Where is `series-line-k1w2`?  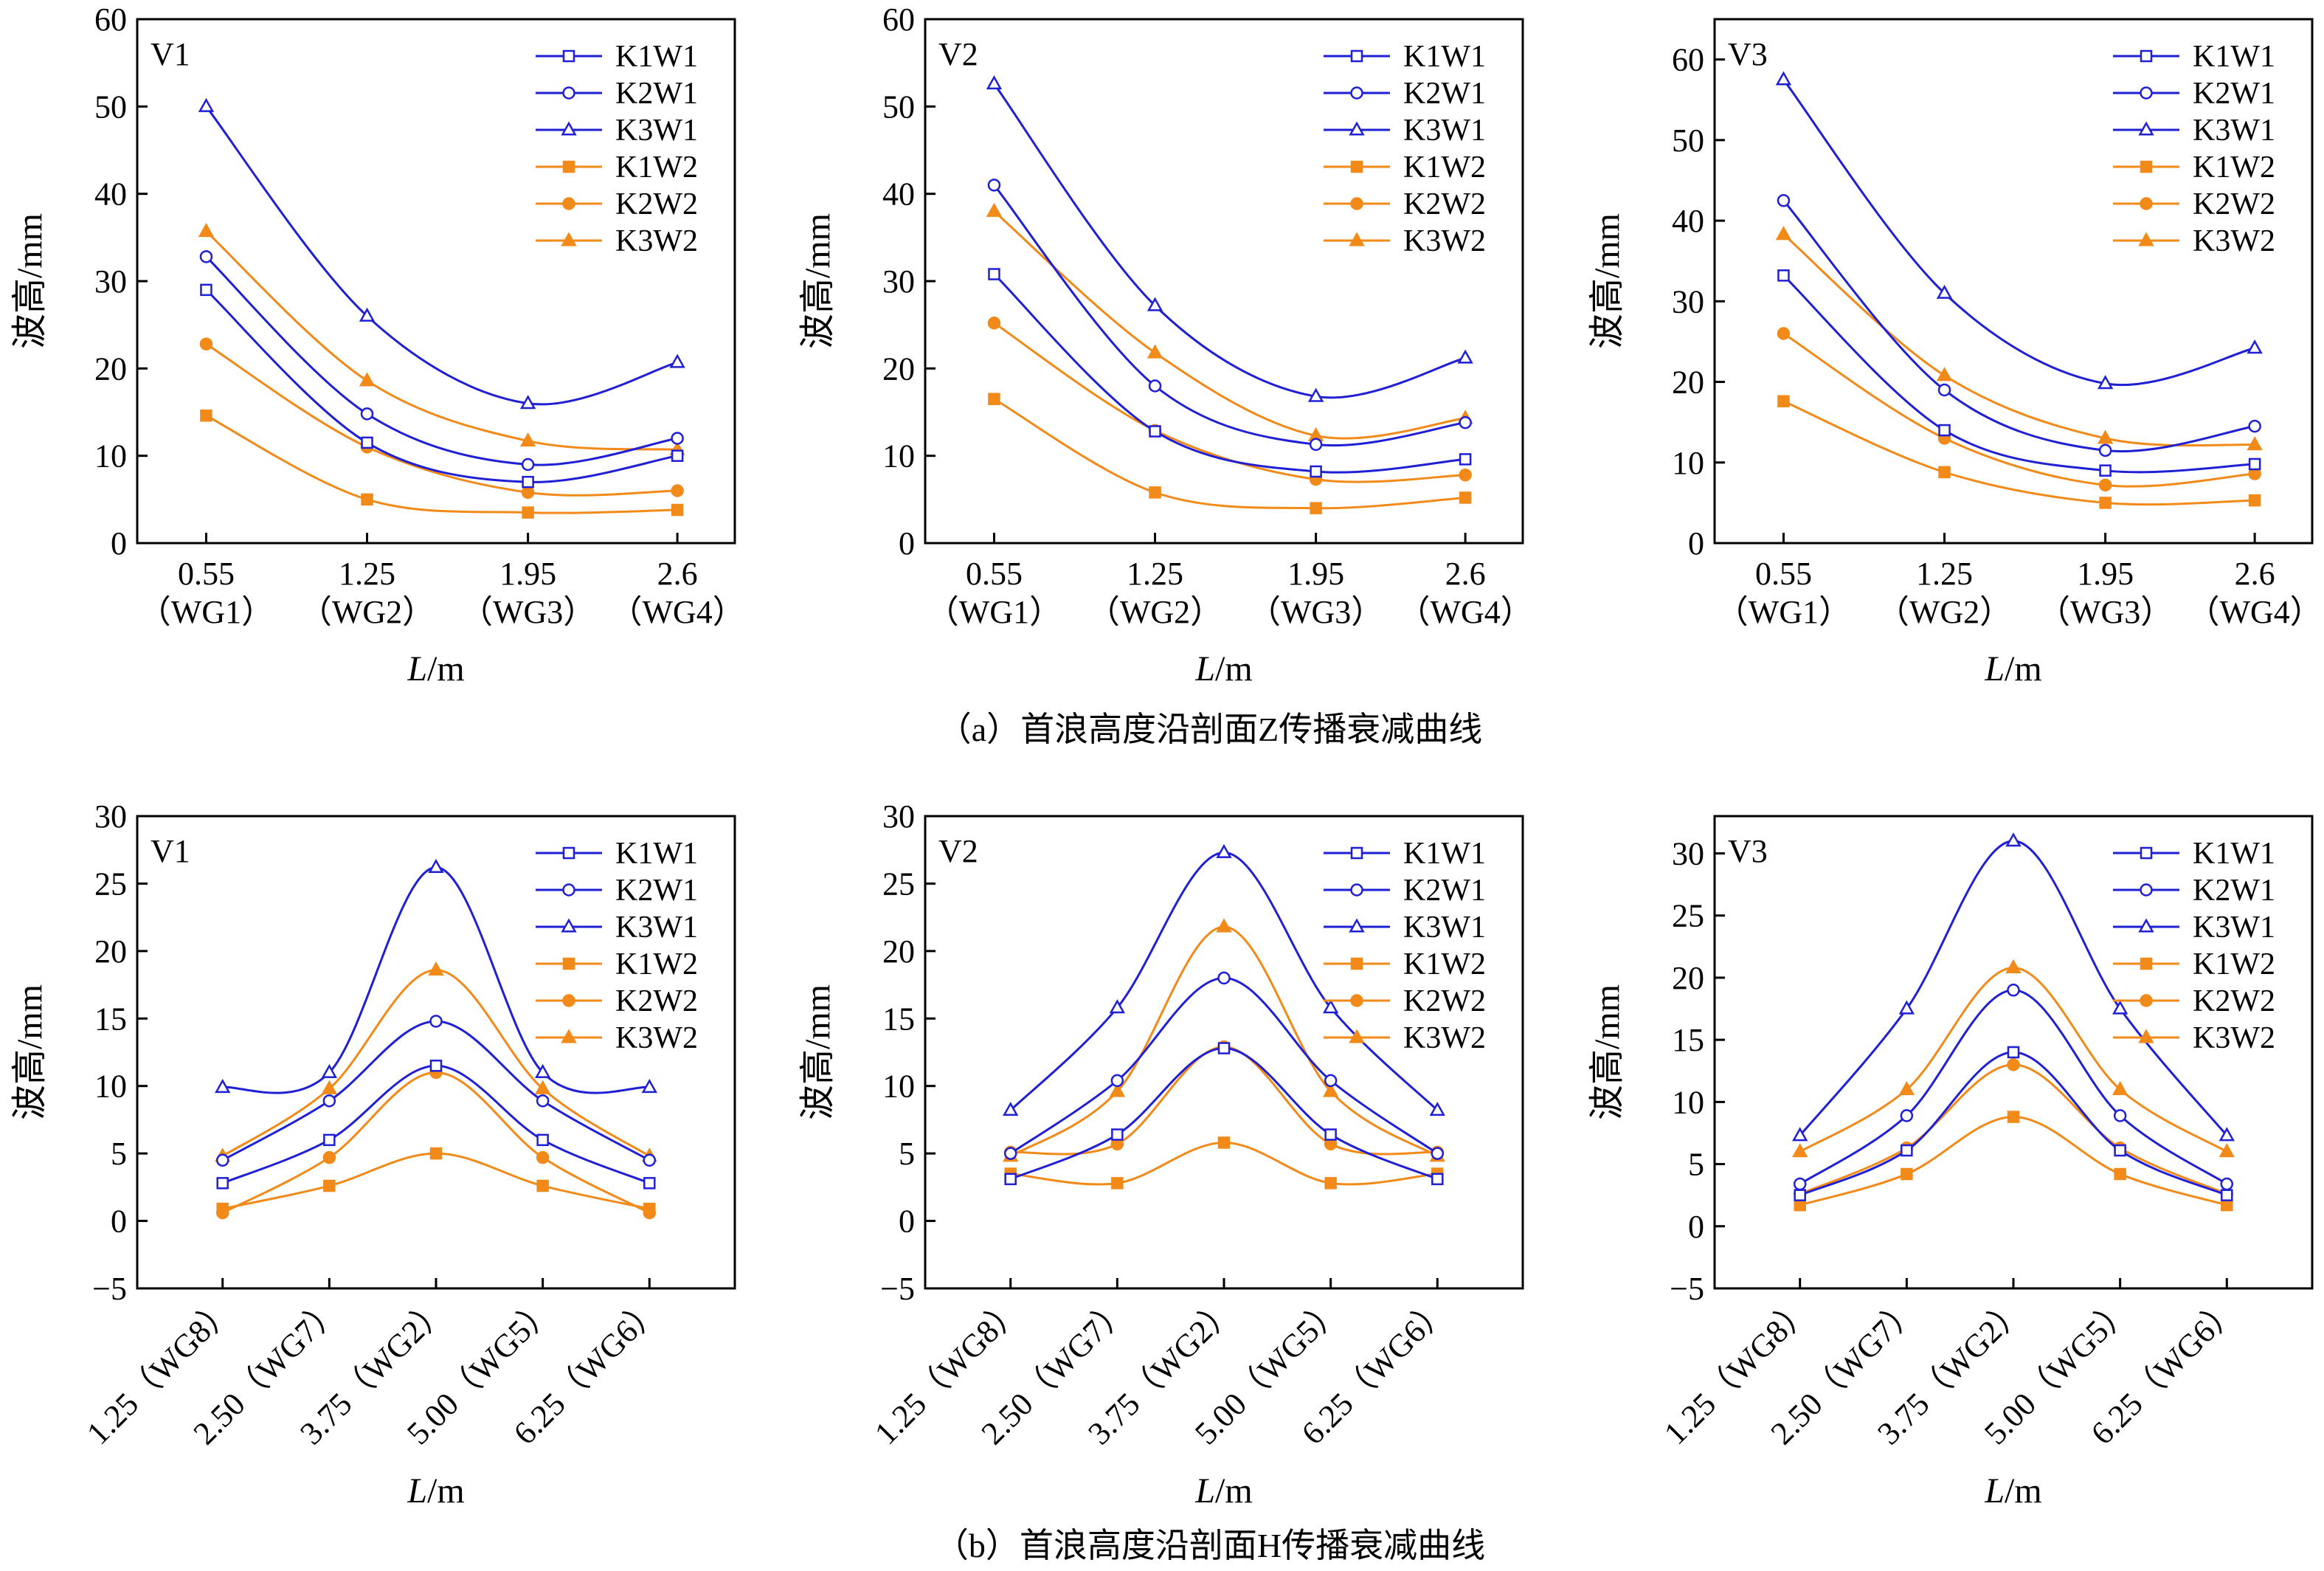
series-line-k1w2 is located at coordinates (441, 464).